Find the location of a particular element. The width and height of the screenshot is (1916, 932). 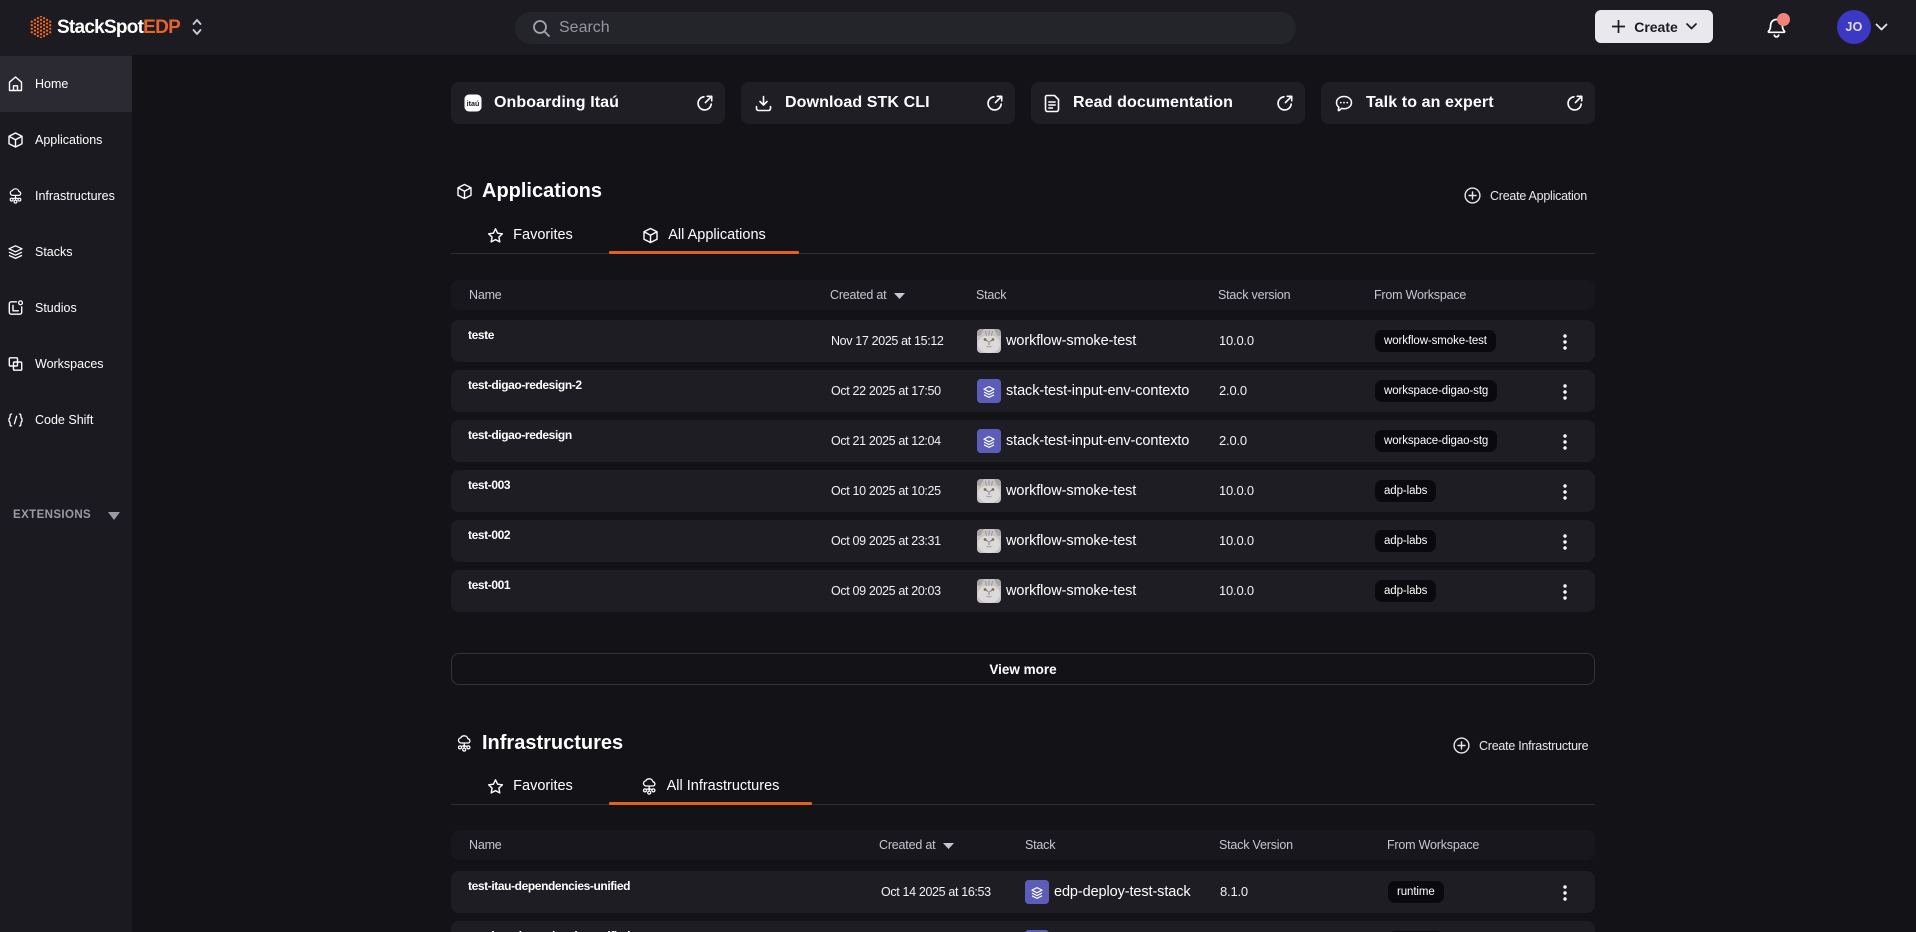

svg-text: itaú is located at coordinates (473, 103).